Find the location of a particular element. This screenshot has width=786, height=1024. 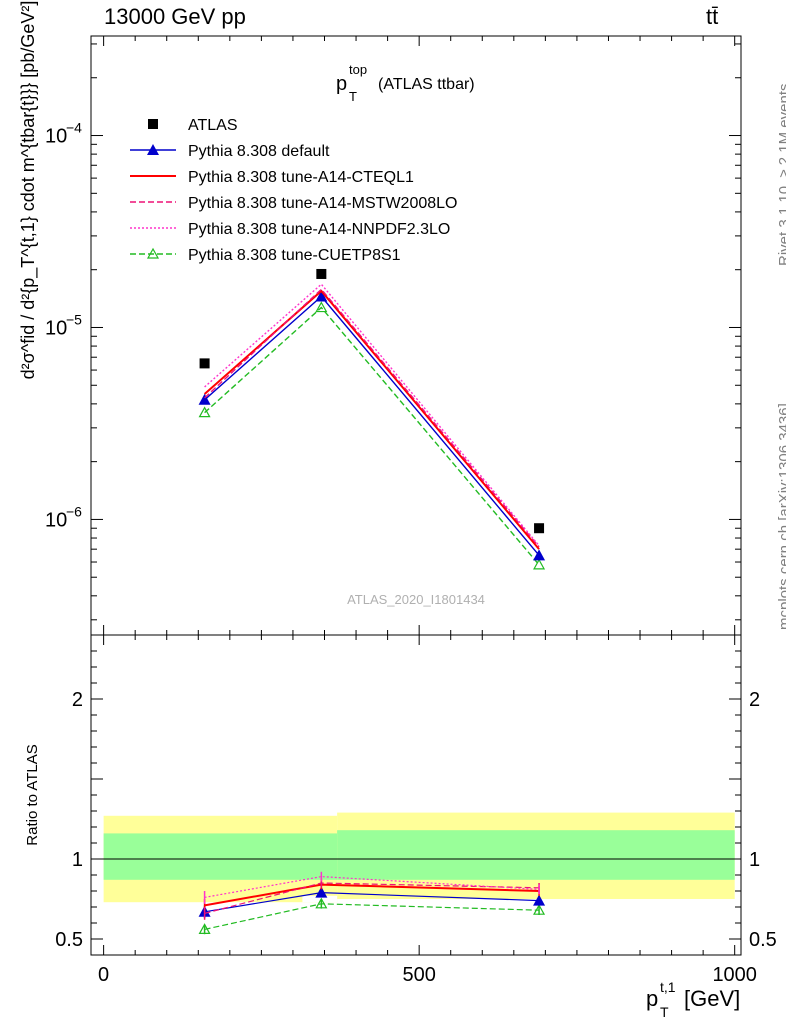

x-tick-label: 1000 is located at coordinates (734, 975).